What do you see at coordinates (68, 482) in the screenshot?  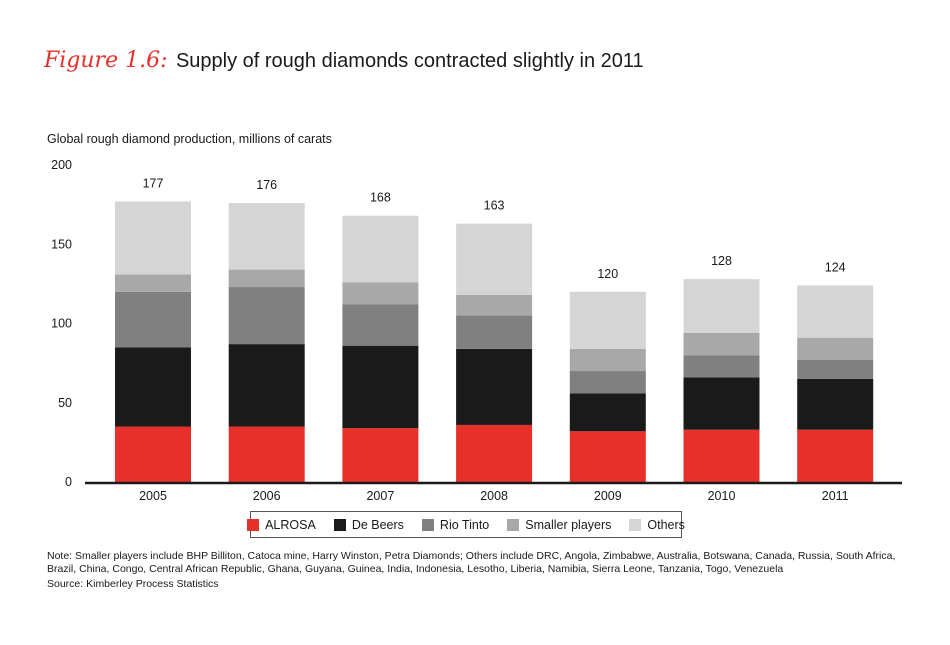 I see `y-tick-label: 0` at bounding box center [68, 482].